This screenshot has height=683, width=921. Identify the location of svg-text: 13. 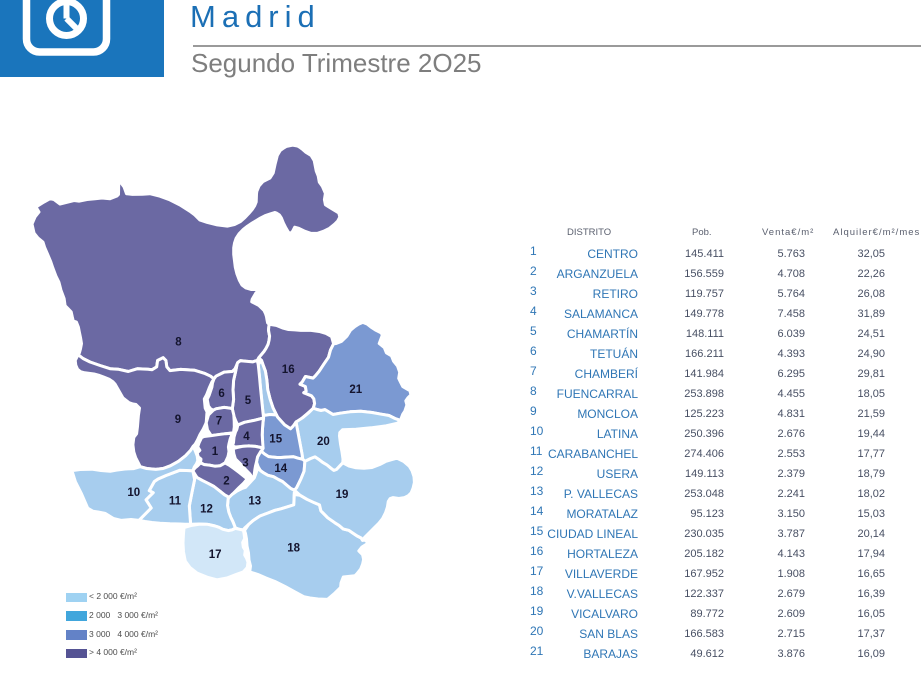
(254, 501).